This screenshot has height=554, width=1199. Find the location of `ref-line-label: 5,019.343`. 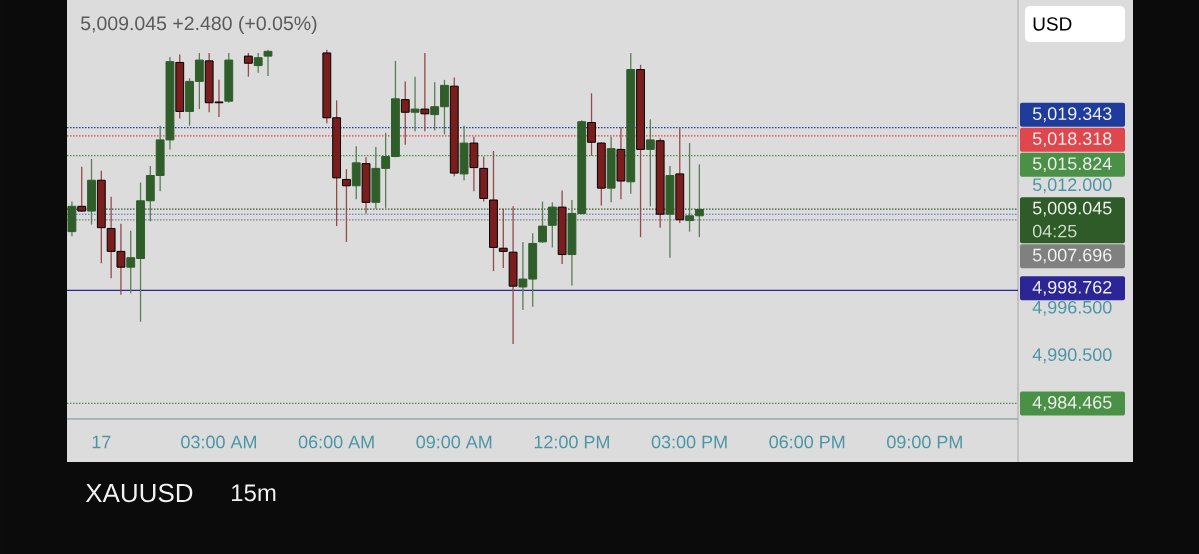

ref-line-label: 5,019.343 is located at coordinates (1072, 115).